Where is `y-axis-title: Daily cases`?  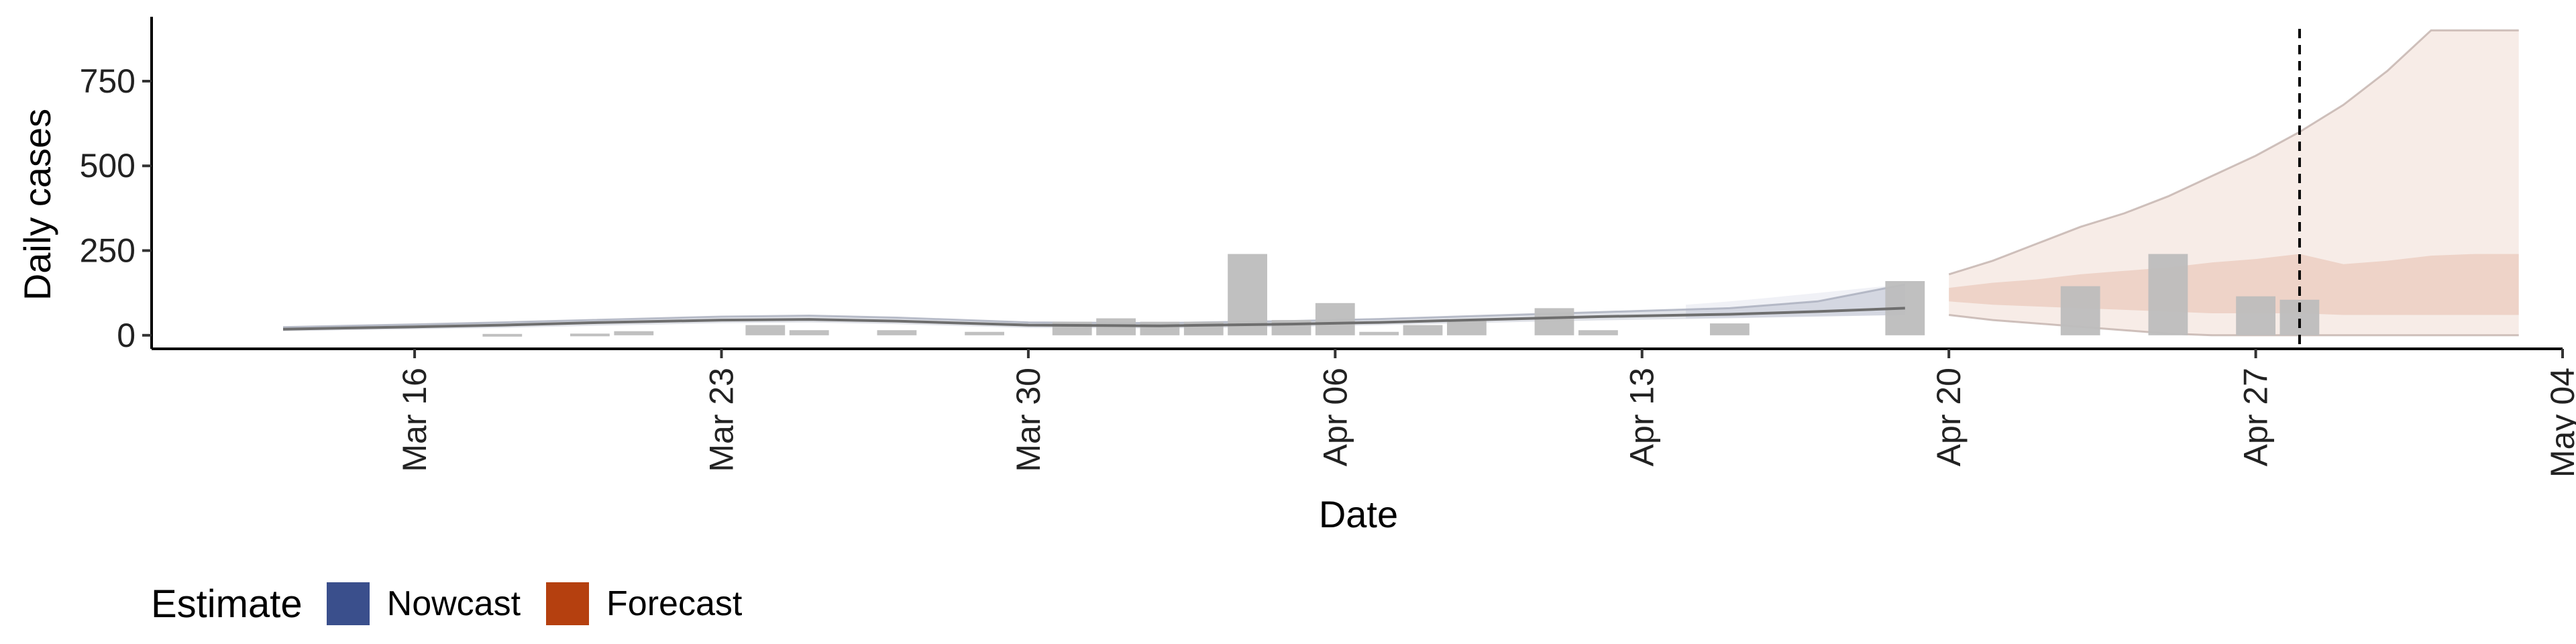 y-axis-title: Daily cases is located at coordinates (37, 205).